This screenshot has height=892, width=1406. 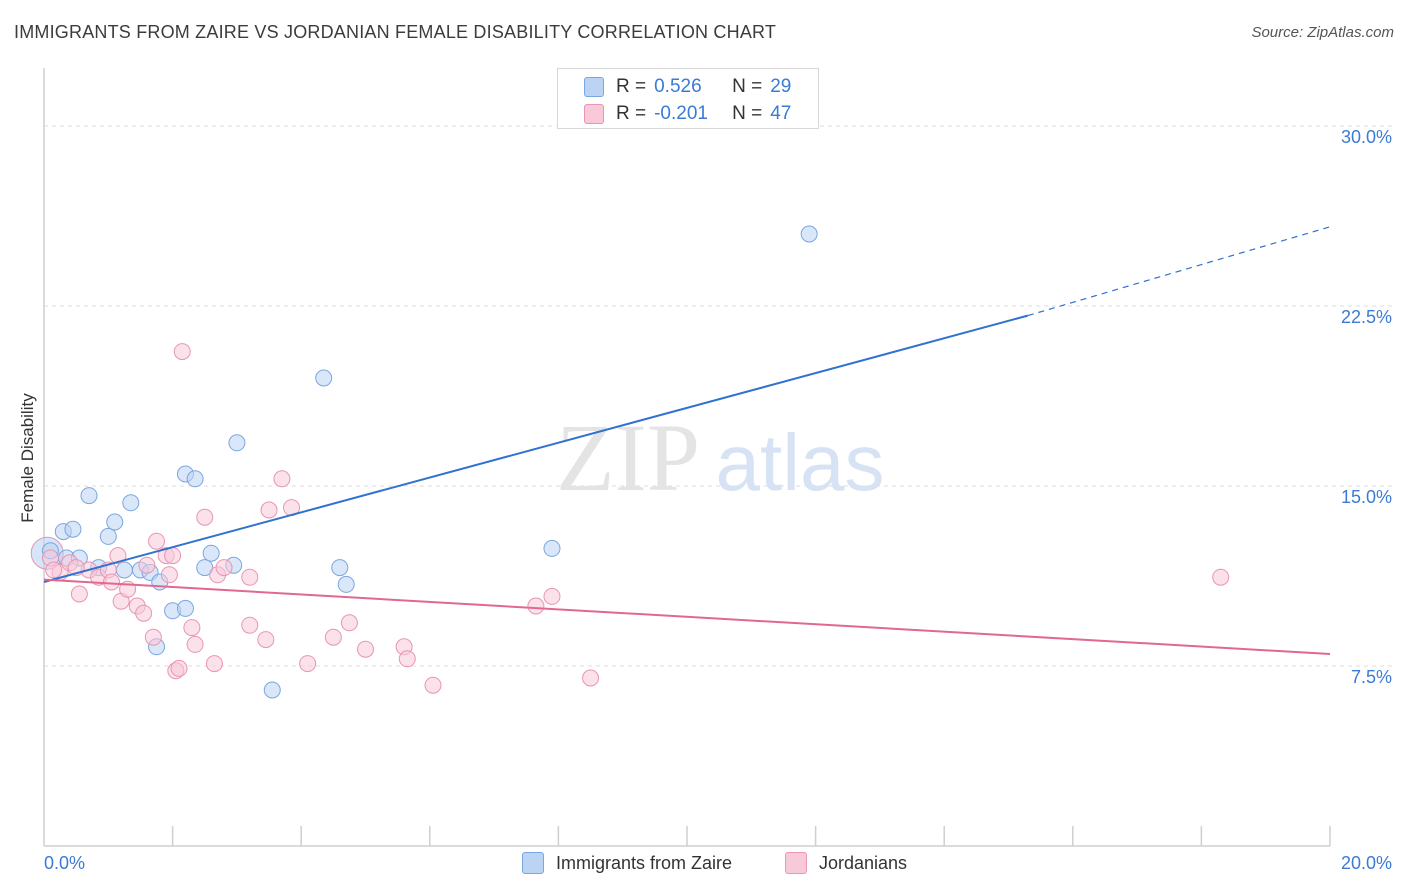 I want to click on y-tick-label: 22.5%, so click(x=1366, y=317).